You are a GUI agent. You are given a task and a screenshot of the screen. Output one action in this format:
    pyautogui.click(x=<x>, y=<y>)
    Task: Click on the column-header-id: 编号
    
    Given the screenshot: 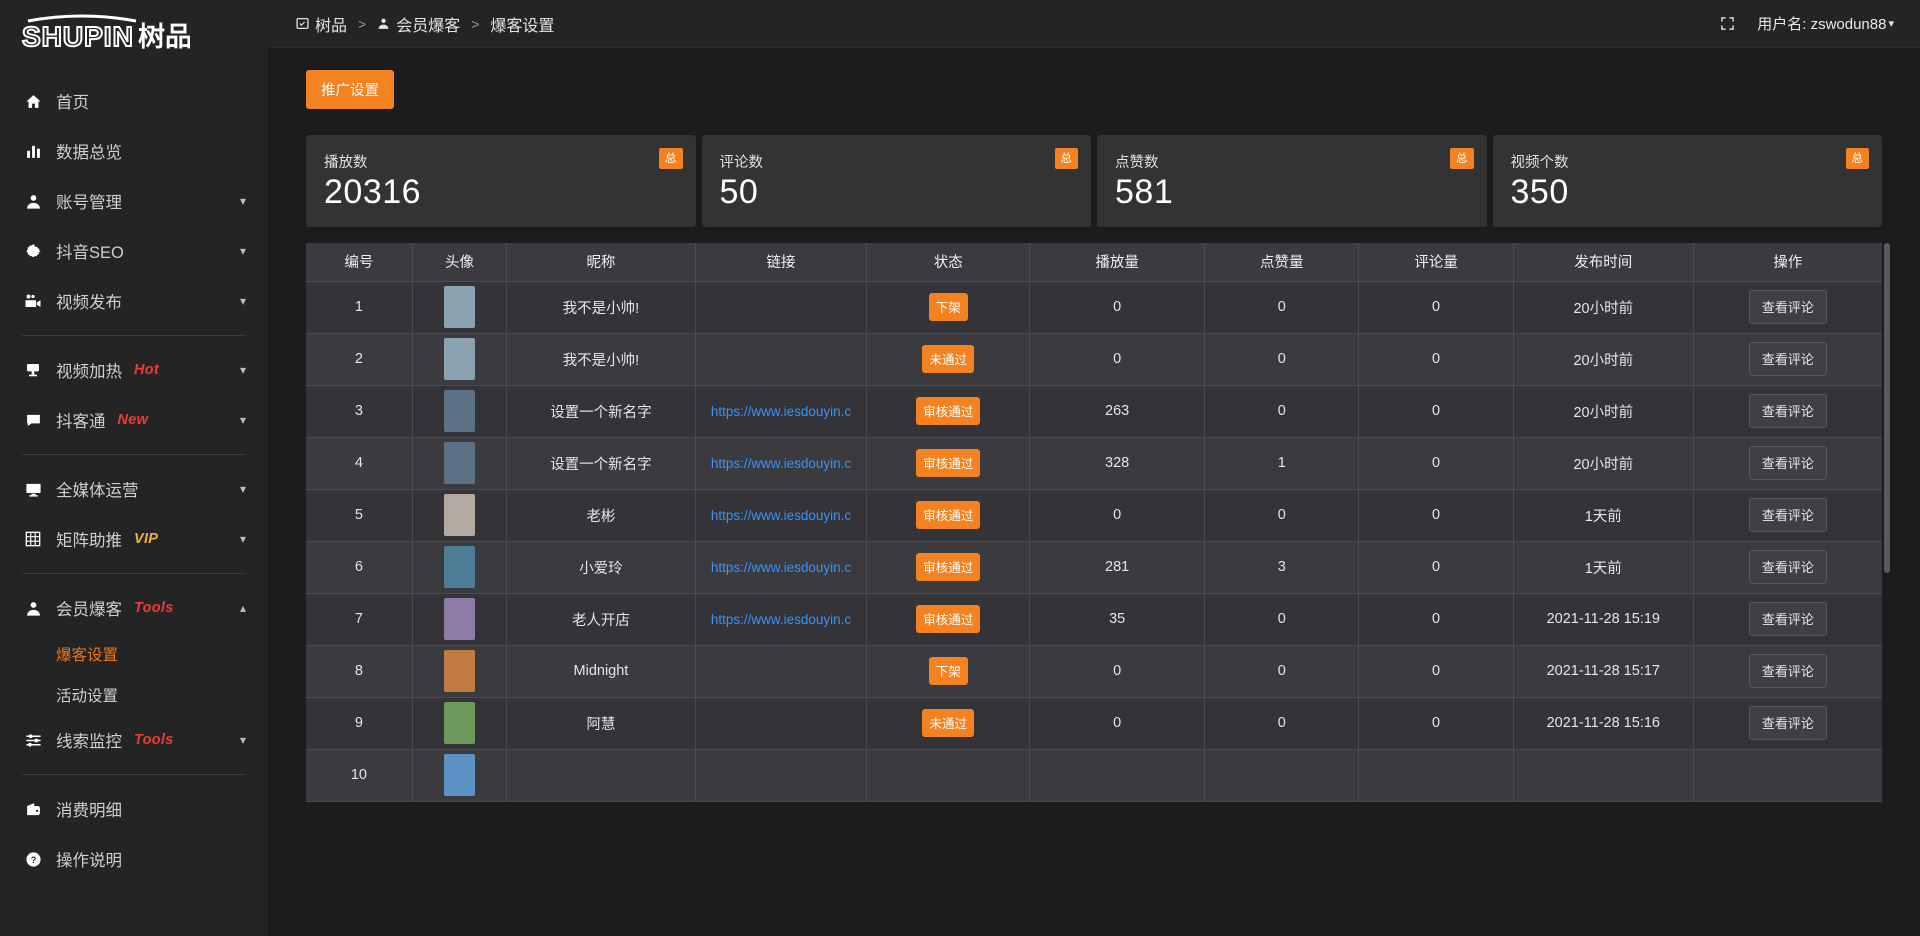 What is the action you would take?
    pyautogui.click(x=359, y=262)
    